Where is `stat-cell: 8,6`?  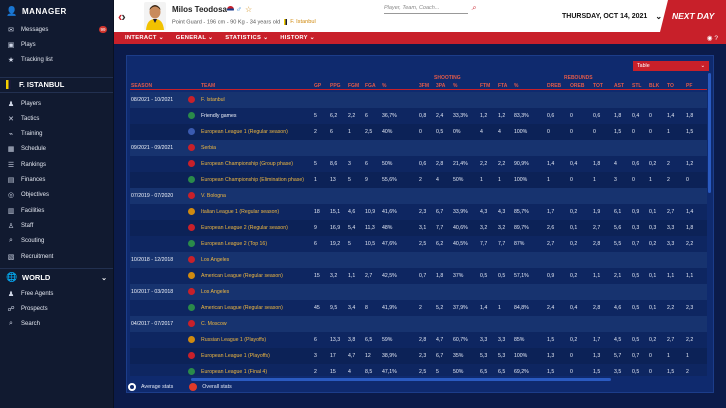 stat-cell: 8,6 is located at coordinates (334, 164).